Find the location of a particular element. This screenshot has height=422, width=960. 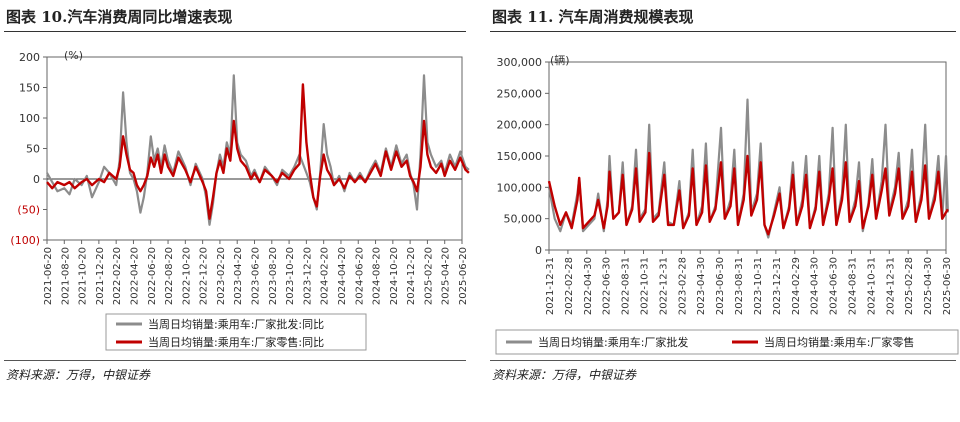

x-tick-label: 2024-02-29 is located at coordinates (796, 286).